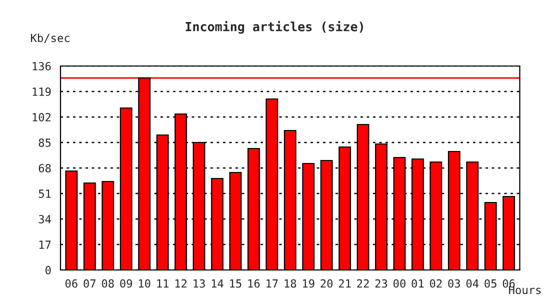 This screenshot has height=300, width=550. I want to click on x-tick-label: 01, so click(418, 283).